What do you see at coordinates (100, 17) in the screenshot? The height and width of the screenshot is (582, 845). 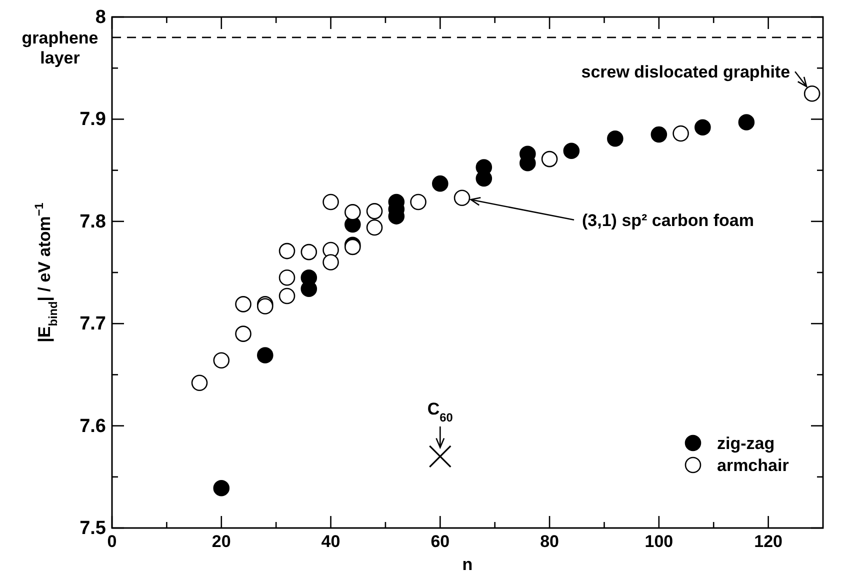 I see `y-tick-label: 8` at bounding box center [100, 17].